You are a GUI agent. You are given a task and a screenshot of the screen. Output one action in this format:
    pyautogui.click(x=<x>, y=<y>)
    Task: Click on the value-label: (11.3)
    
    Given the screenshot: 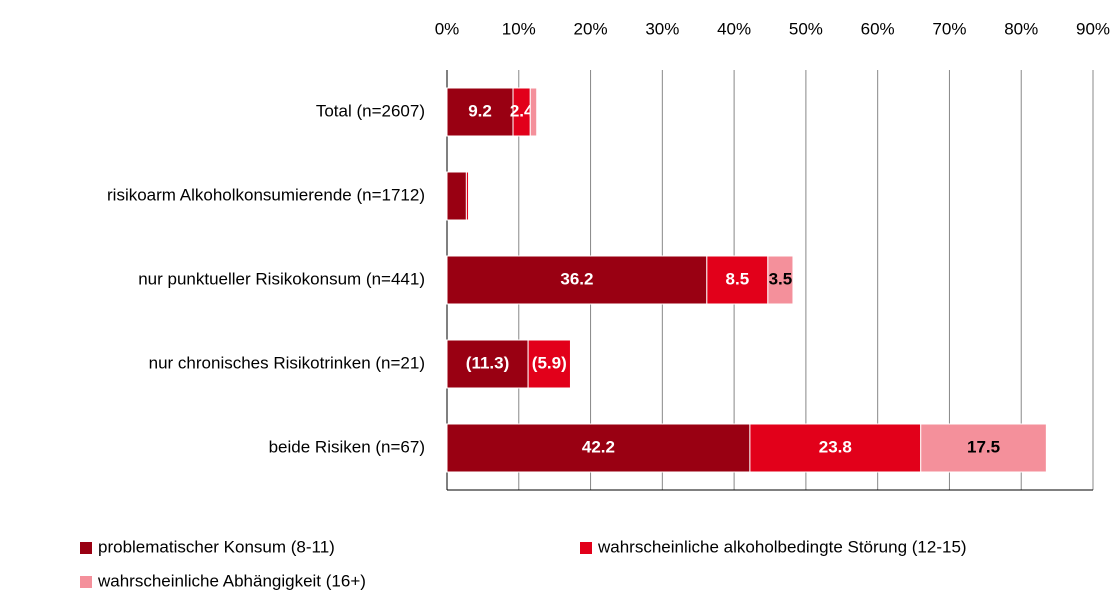 What is the action you would take?
    pyautogui.click(x=487, y=362)
    